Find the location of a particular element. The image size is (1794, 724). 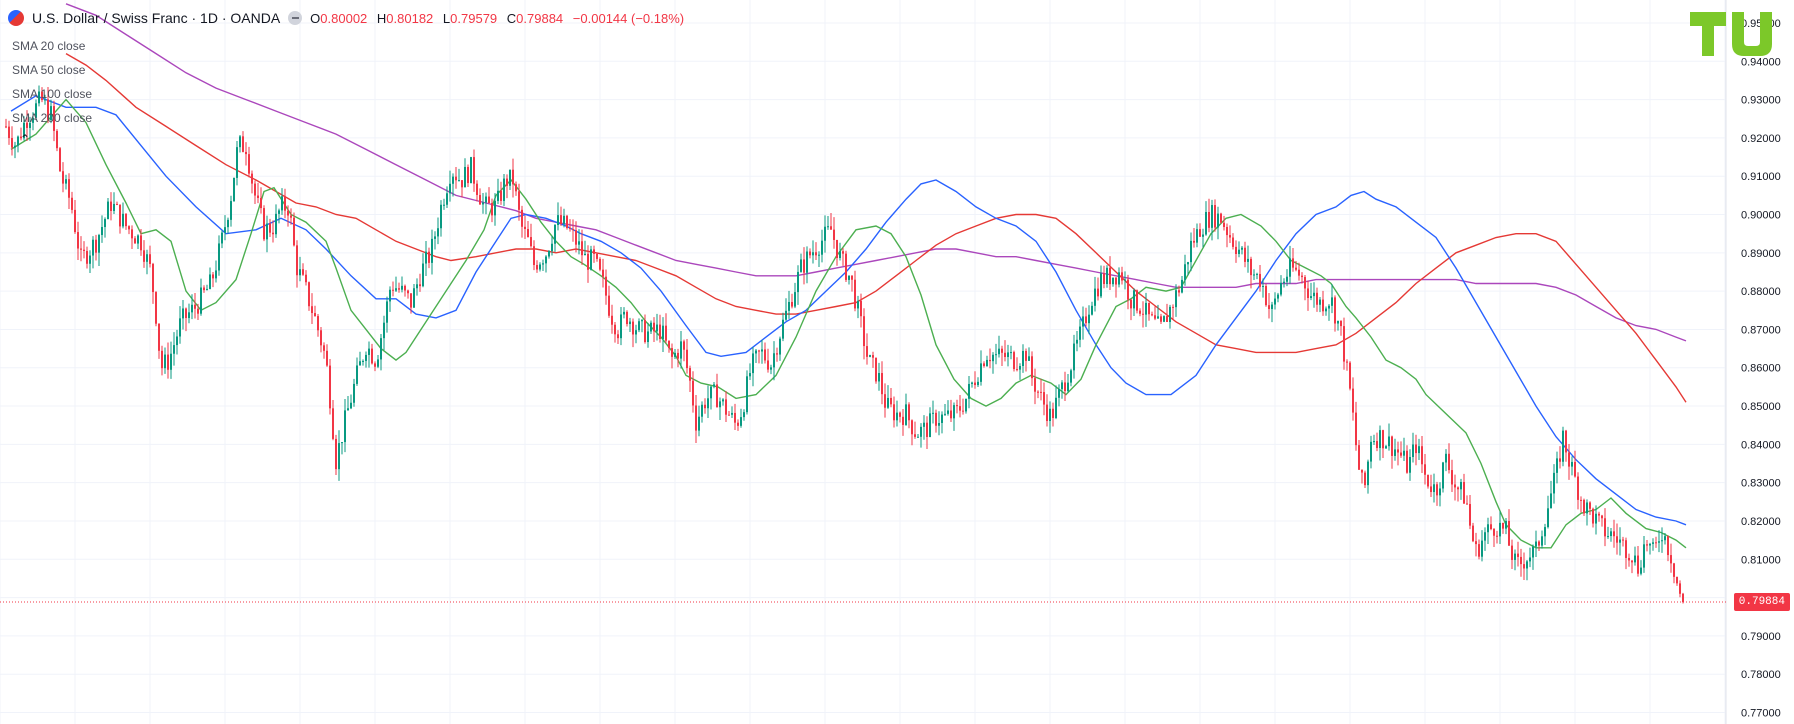

symbol-title: U.S. Dollar / Swiss Franc · 1D · OANDA is located at coordinates (156, 18).